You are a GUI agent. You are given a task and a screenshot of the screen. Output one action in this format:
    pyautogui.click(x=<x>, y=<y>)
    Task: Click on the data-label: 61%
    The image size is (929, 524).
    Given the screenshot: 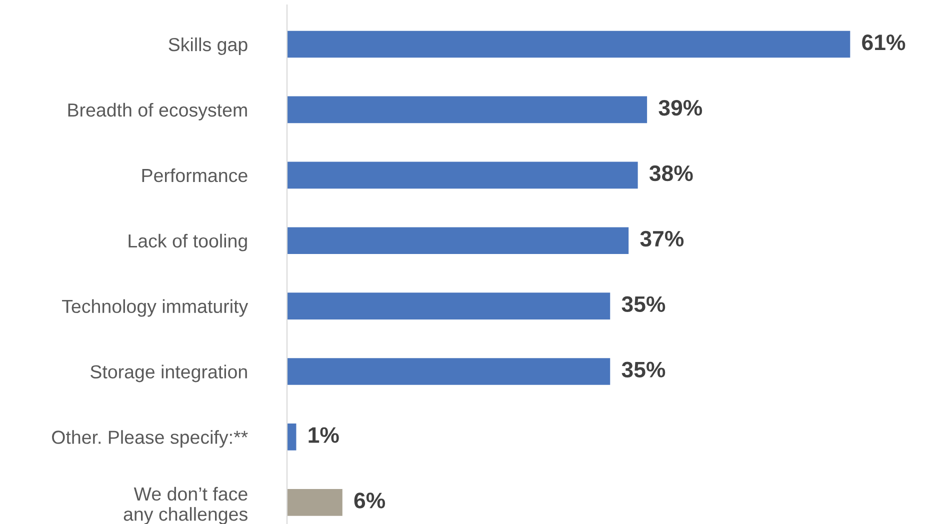 What is the action you would take?
    pyautogui.click(x=884, y=42)
    